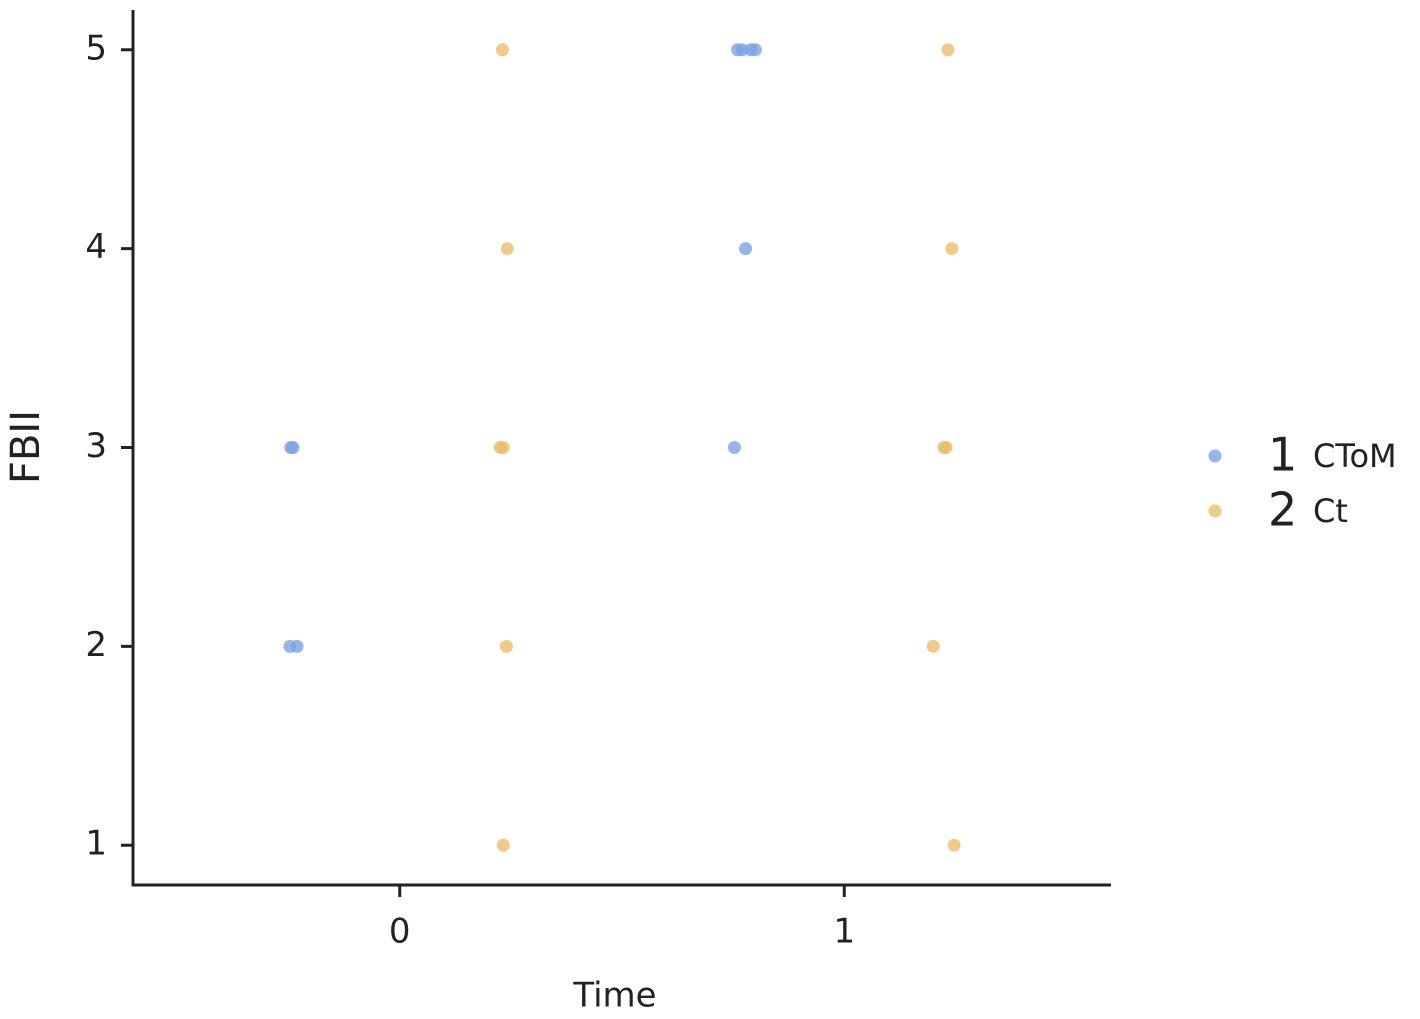  Describe the element at coordinates (1282, 510) in the screenshot. I see `legend-label: 2` at that location.